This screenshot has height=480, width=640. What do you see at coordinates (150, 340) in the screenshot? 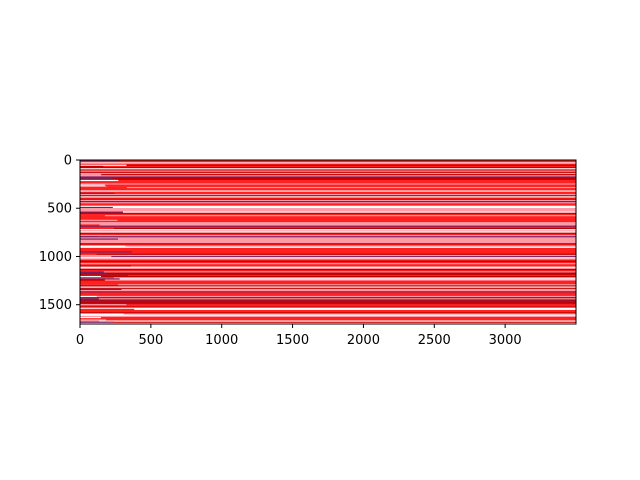
I see `x-tick-label: 500` at bounding box center [150, 340].